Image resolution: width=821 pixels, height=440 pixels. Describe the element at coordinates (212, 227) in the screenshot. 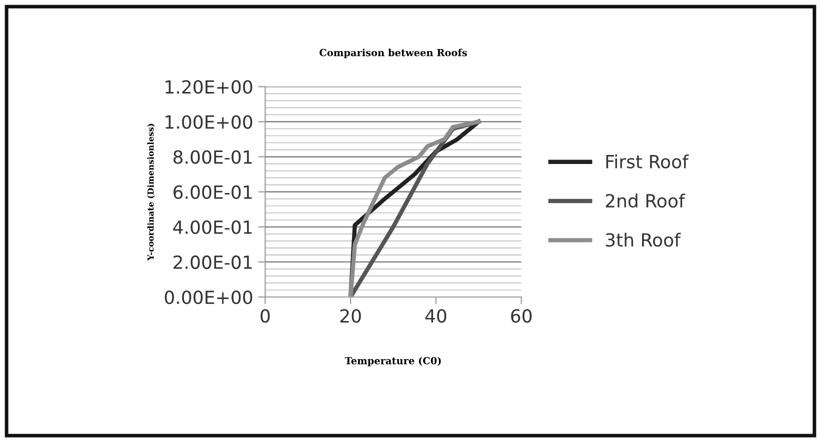

I see `y-tick-label: 4.00E-01` at that location.